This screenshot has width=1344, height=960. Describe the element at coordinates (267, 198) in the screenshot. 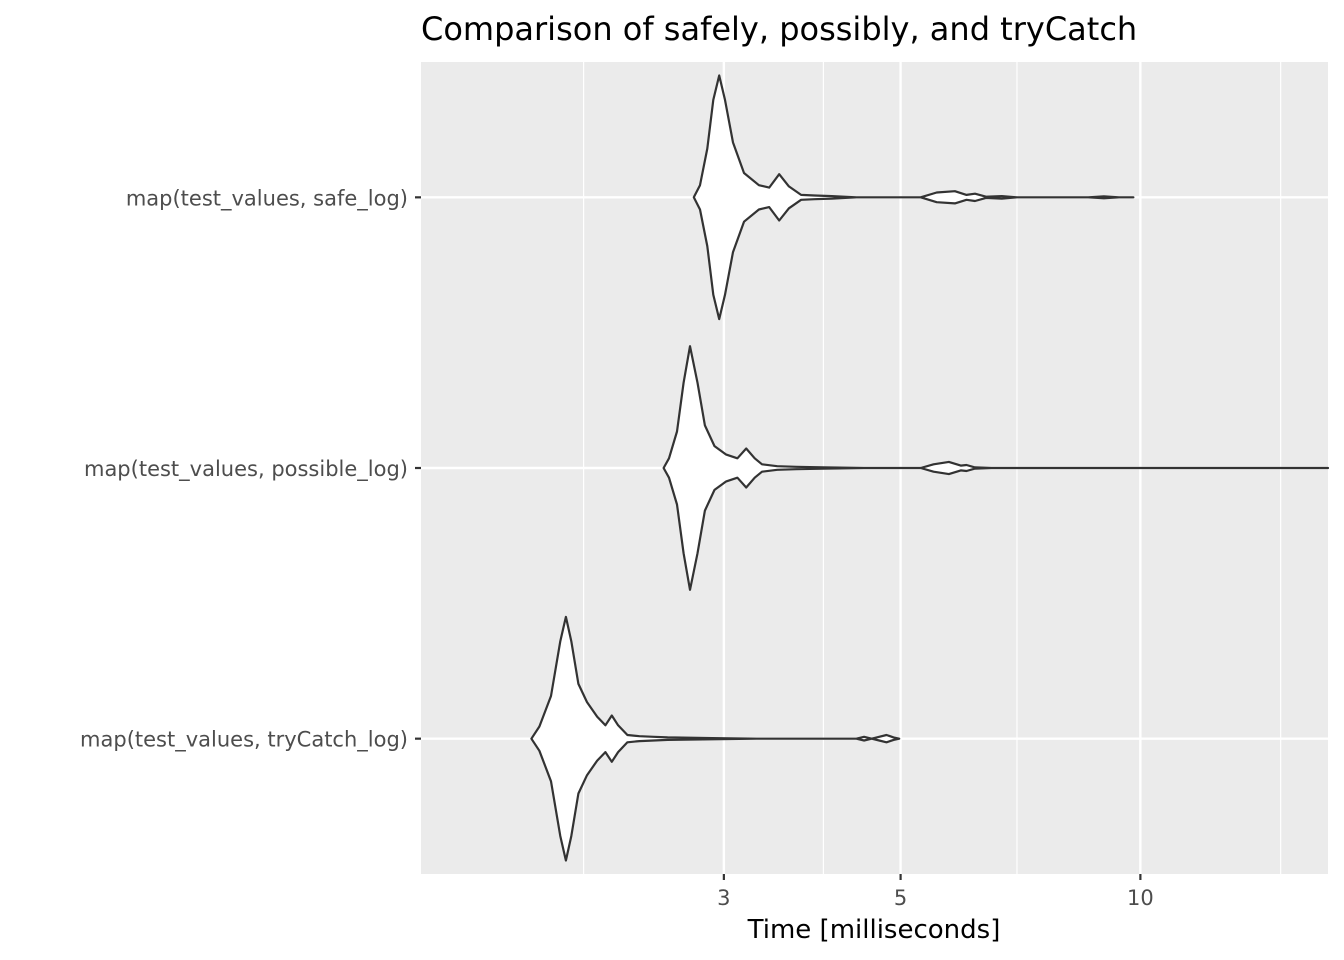

I see `y-tick-label: map(test_values, safe_log)` at that location.